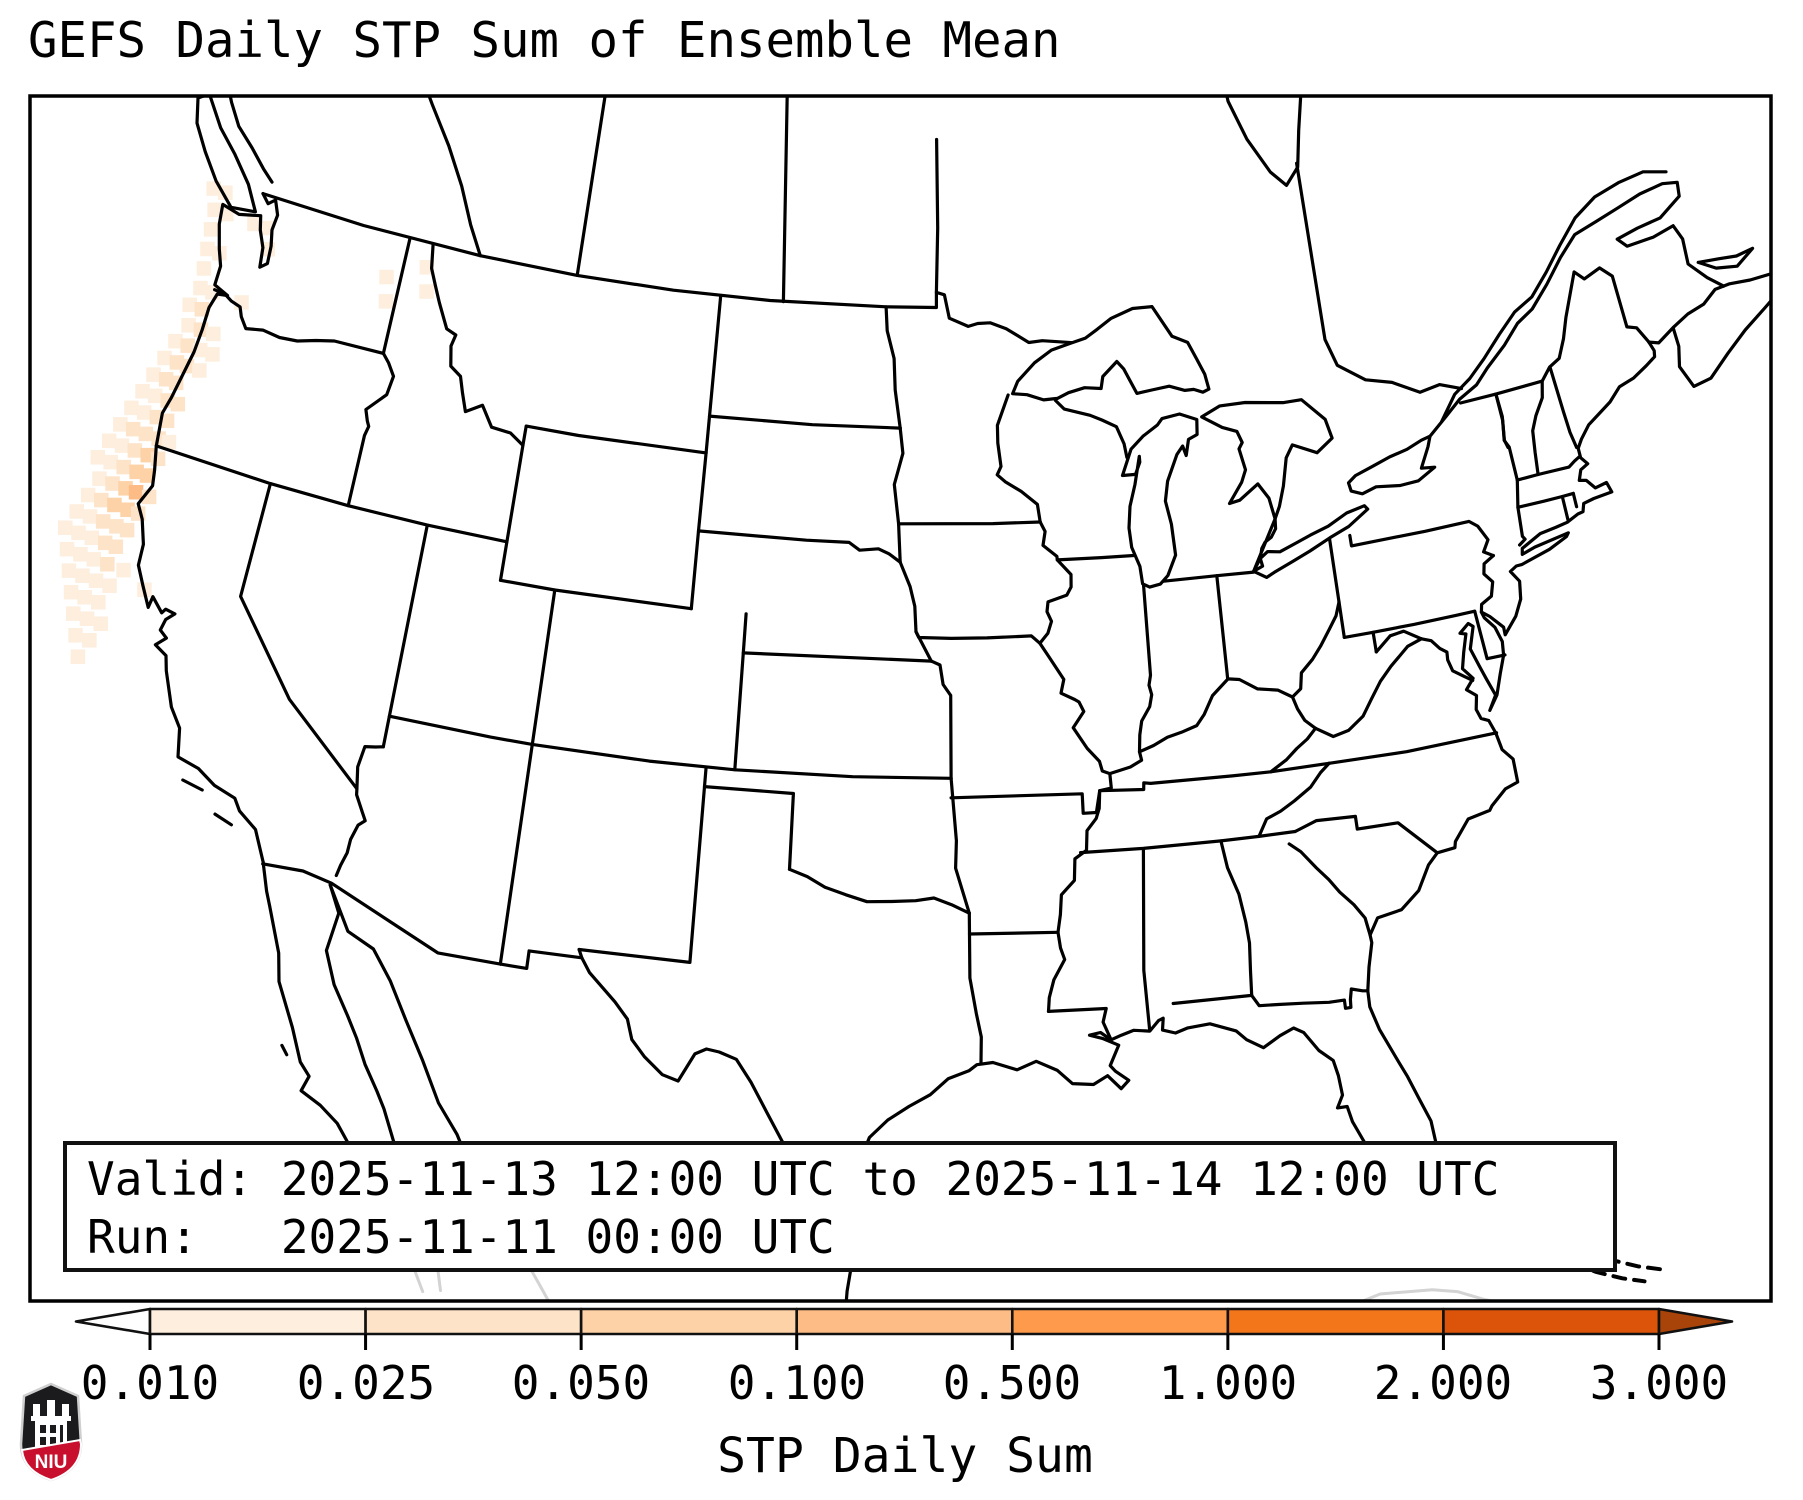 The image size is (1803, 1500). I want to click on colorbar-tick-7: 3.000, so click(1659, 1383).